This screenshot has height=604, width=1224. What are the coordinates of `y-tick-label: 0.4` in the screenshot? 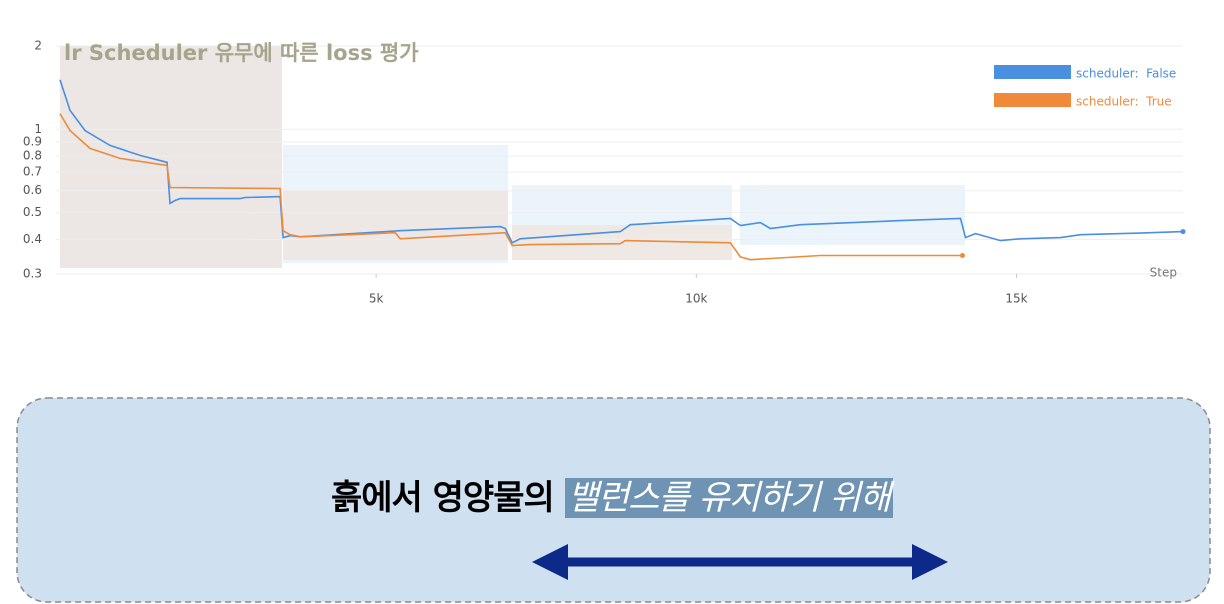 It's located at (32, 239).